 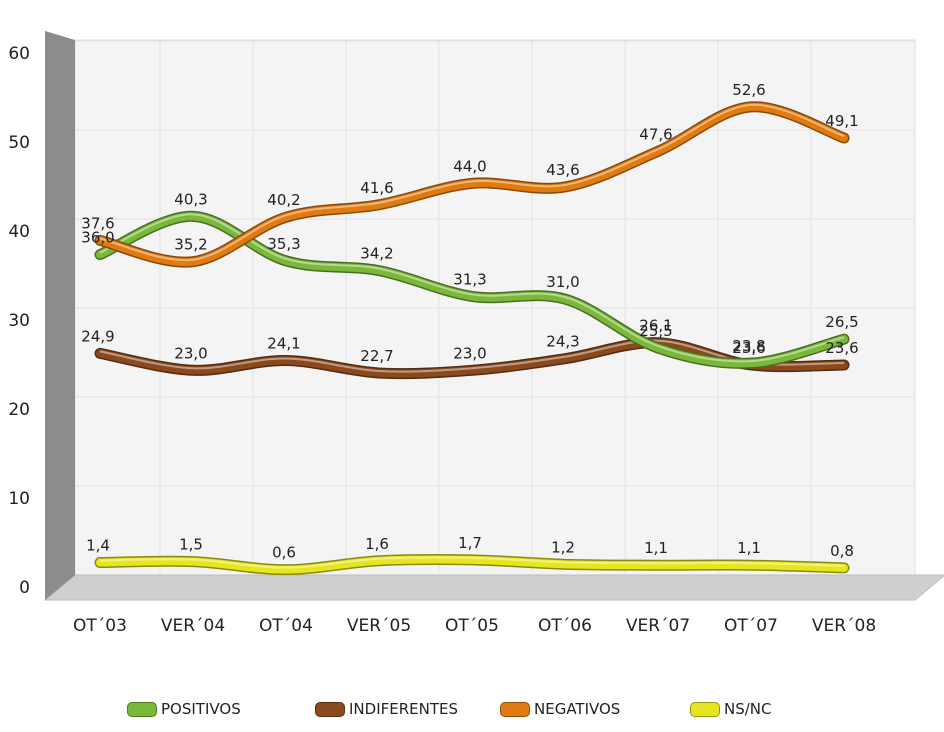 I want to click on left-wall, so click(x=60, y=315).